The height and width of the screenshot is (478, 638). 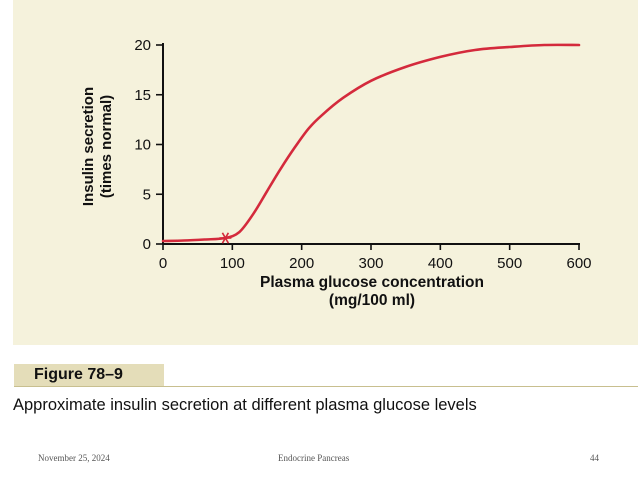 I want to click on x-tick-label: 200, so click(x=301, y=263).